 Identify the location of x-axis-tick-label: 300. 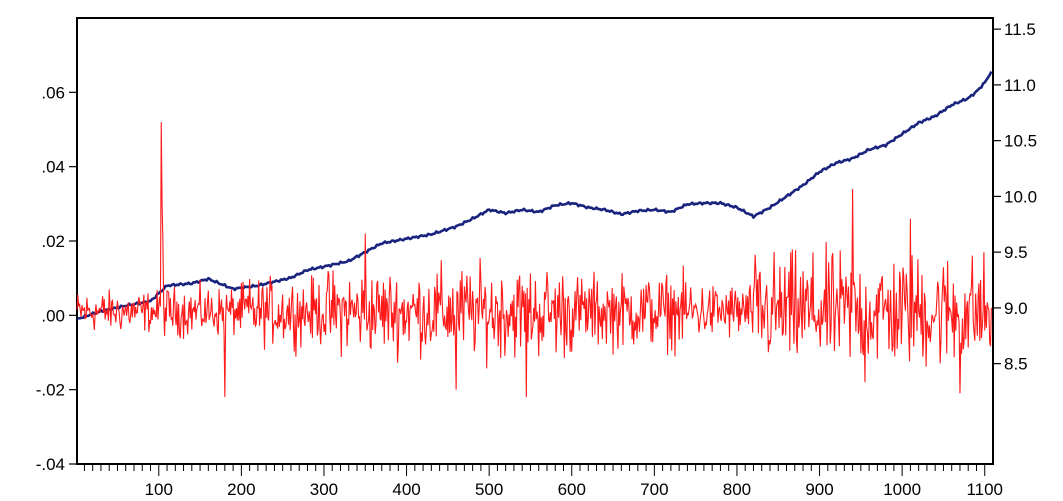
(324, 489).